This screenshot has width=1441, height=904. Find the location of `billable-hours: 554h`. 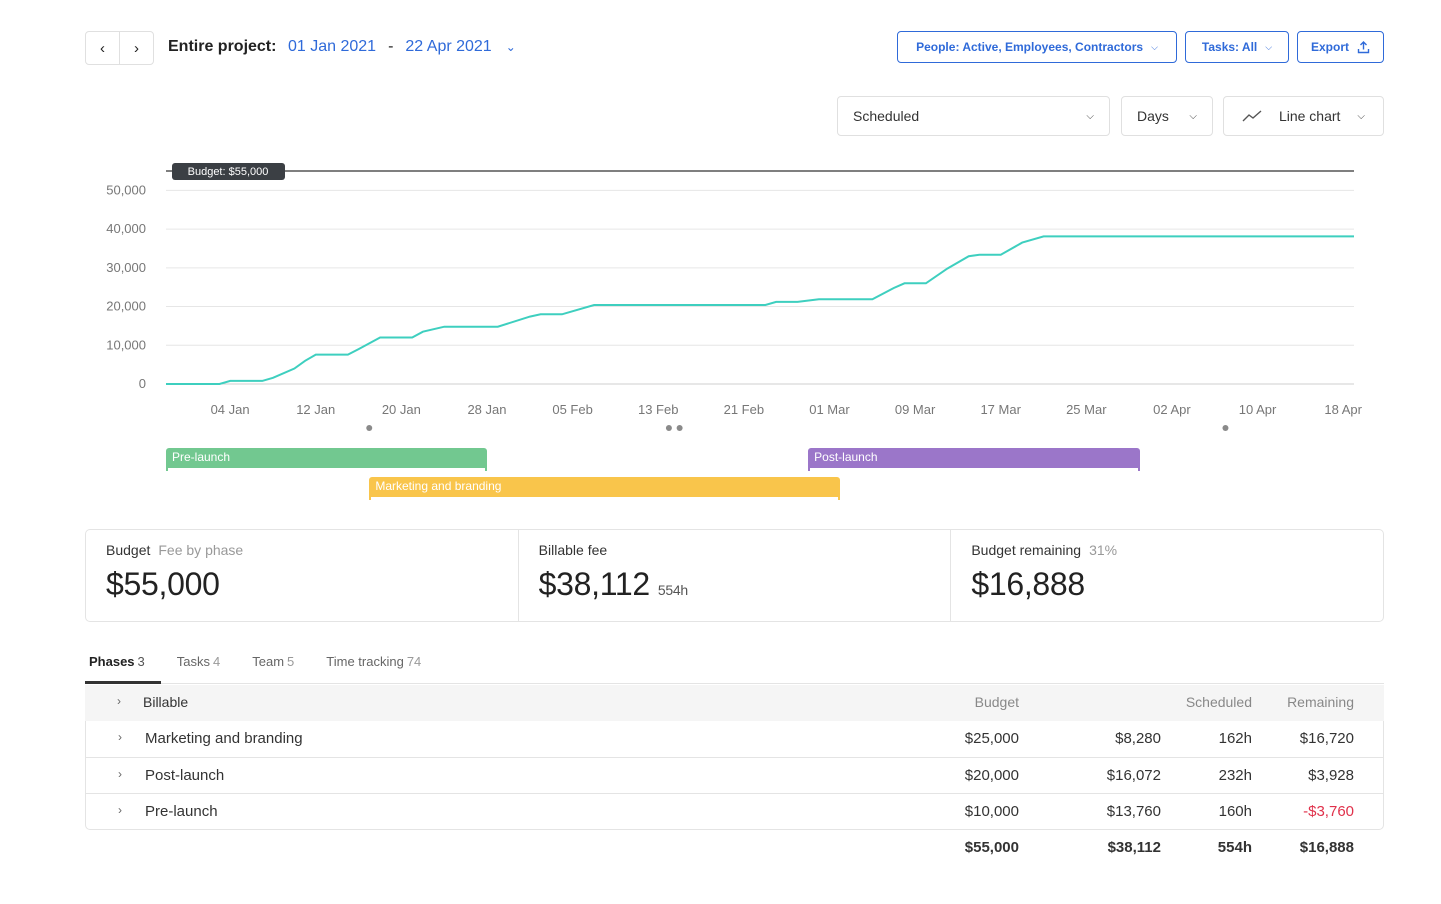

billable-hours: 554h is located at coordinates (672, 590).